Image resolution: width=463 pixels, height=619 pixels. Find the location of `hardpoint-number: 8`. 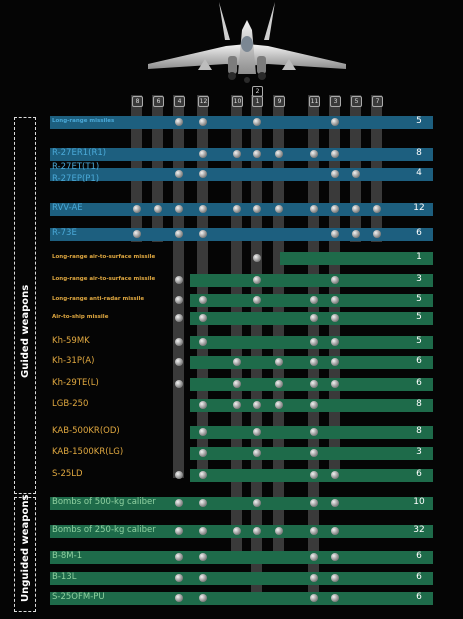

hardpoint-number: 8 is located at coordinates (137, 101).